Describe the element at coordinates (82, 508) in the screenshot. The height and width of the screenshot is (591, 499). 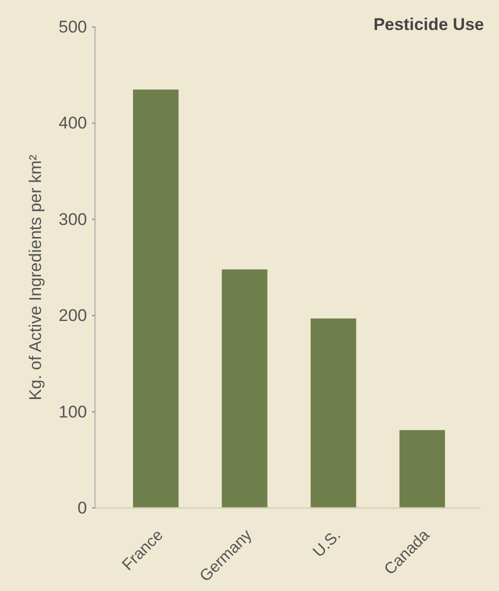
I see `y-tick-label: 0` at that location.